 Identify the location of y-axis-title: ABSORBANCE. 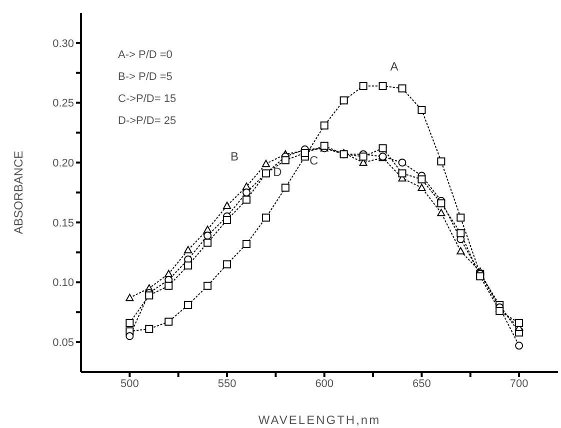
(18, 192).